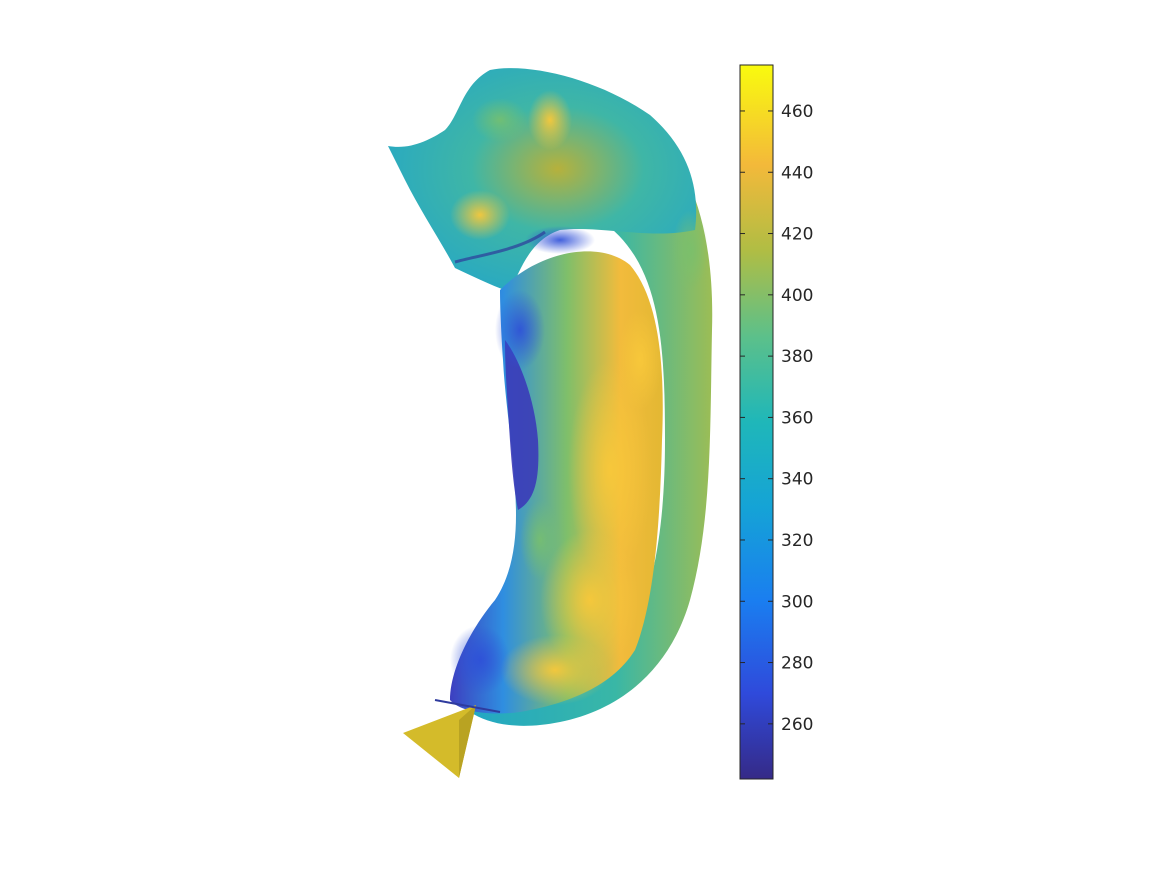 The height and width of the screenshot is (875, 1167). I want to click on surface-artifact-spike, so click(439, 741).